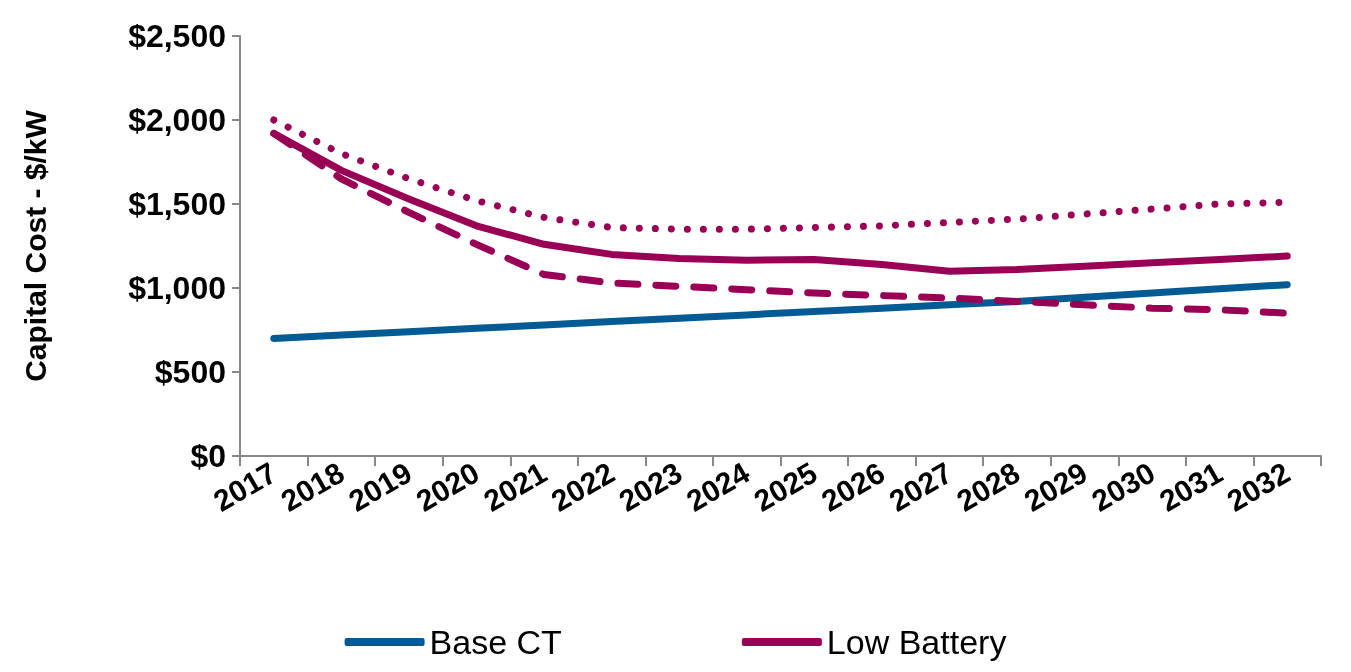 The width and height of the screenshot is (1351, 672). What do you see at coordinates (177, 36) in the screenshot?
I see `y-tick-label: $2,500` at bounding box center [177, 36].